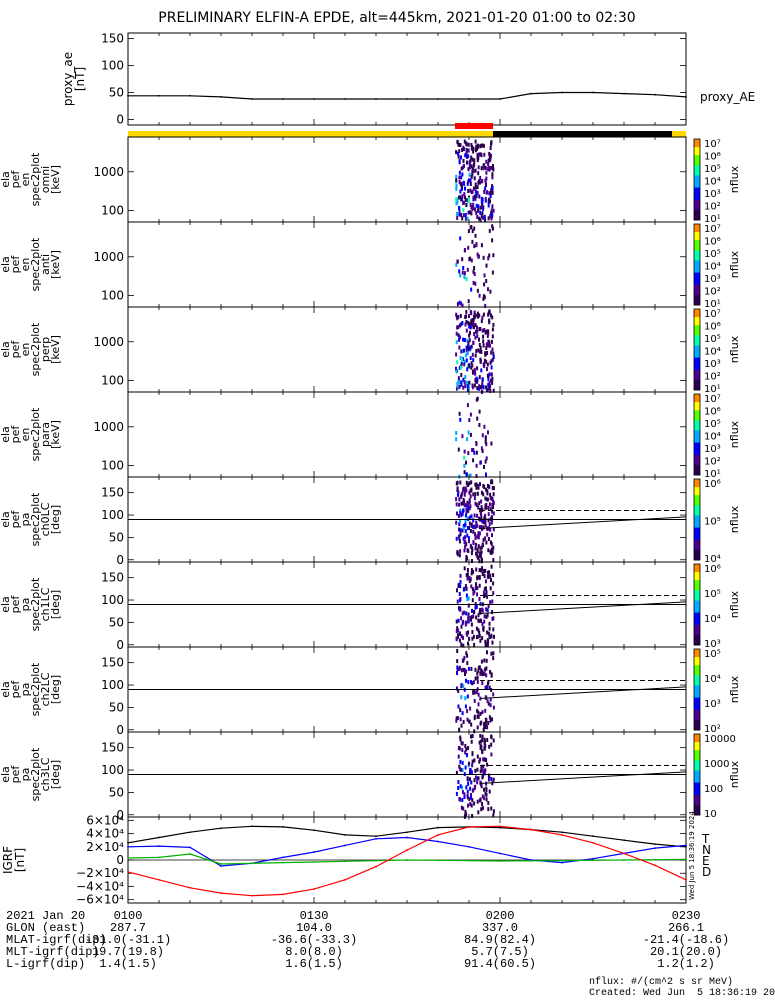 The height and width of the screenshot is (1000, 775). Describe the element at coordinates (25, 520) in the screenshot. I see `ylabel-line: pa` at that location.